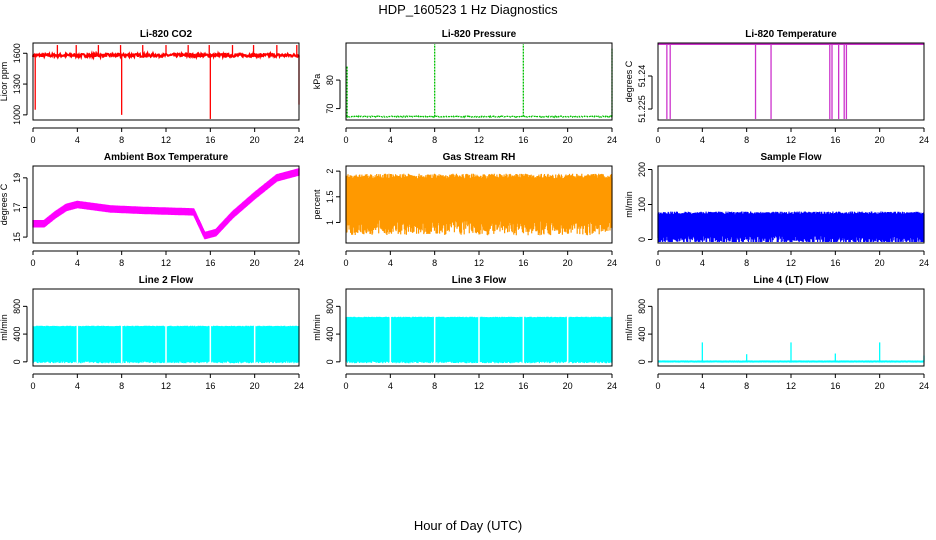  I want to click on y-tick-label: 1300, so click(17, 84).